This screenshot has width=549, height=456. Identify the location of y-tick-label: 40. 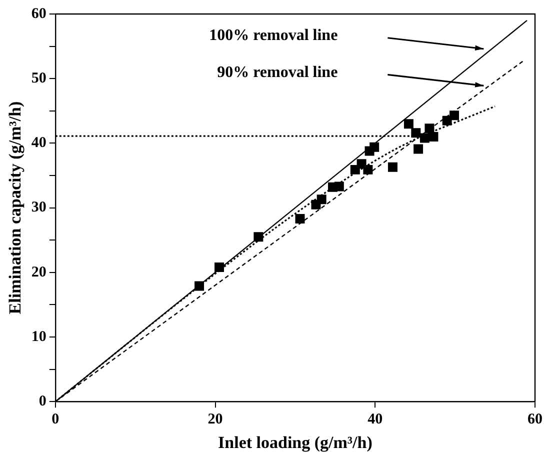
(38, 143).